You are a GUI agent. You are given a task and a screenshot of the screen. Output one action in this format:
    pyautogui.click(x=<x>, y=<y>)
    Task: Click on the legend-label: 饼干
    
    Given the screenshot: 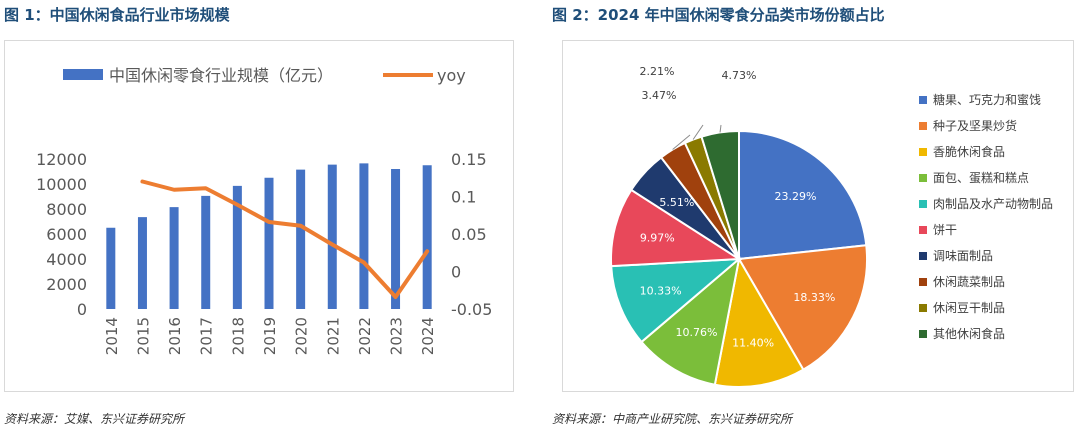 What is the action you would take?
    pyautogui.click(x=945, y=230)
    